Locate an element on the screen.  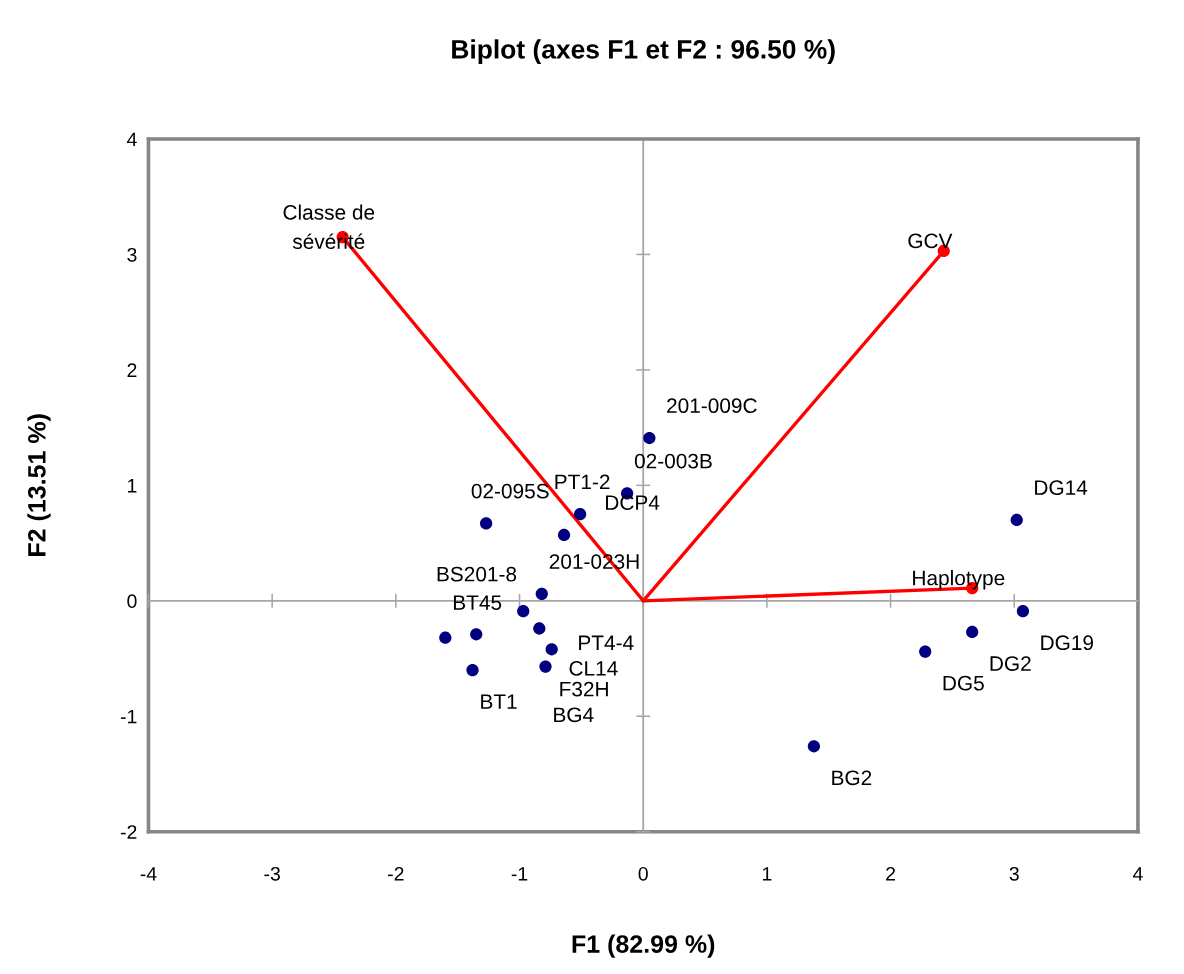
y-tick-label: 3 is located at coordinates (132, 254).